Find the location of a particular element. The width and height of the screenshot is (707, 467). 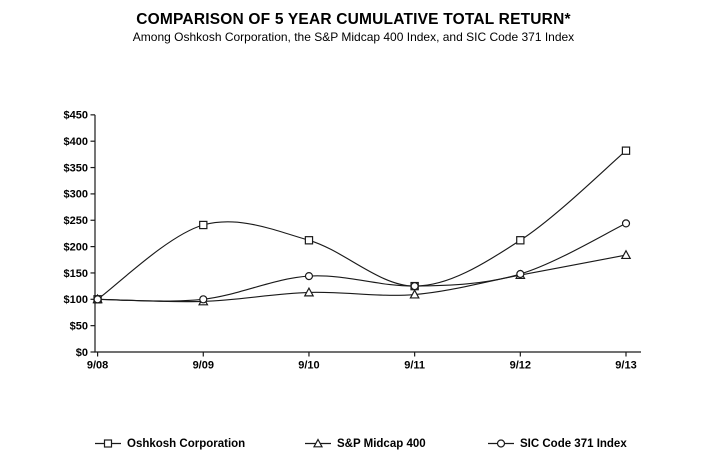

y-tick-label: $300 is located at coordinates (76, 195).